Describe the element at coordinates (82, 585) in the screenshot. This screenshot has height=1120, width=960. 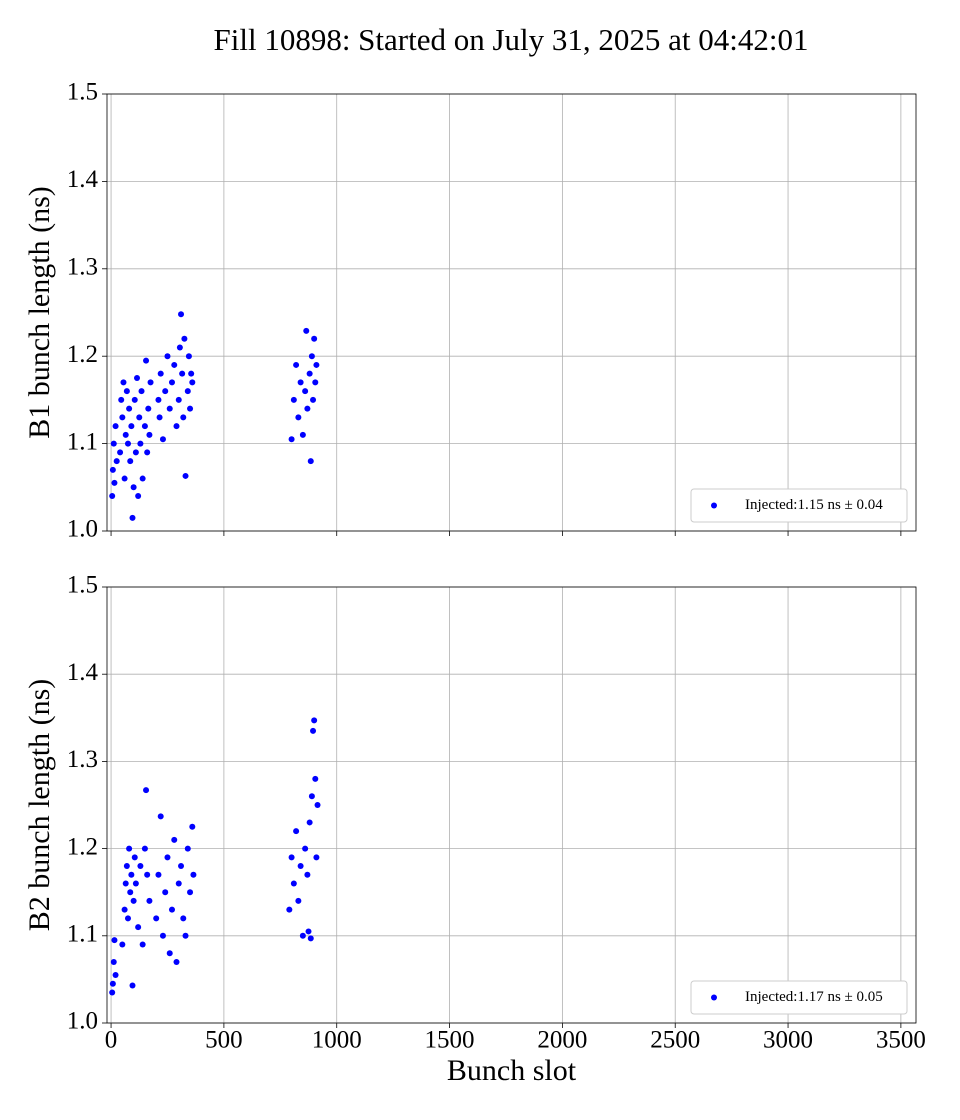
I see `y-tick-label: 1.5` at that location.